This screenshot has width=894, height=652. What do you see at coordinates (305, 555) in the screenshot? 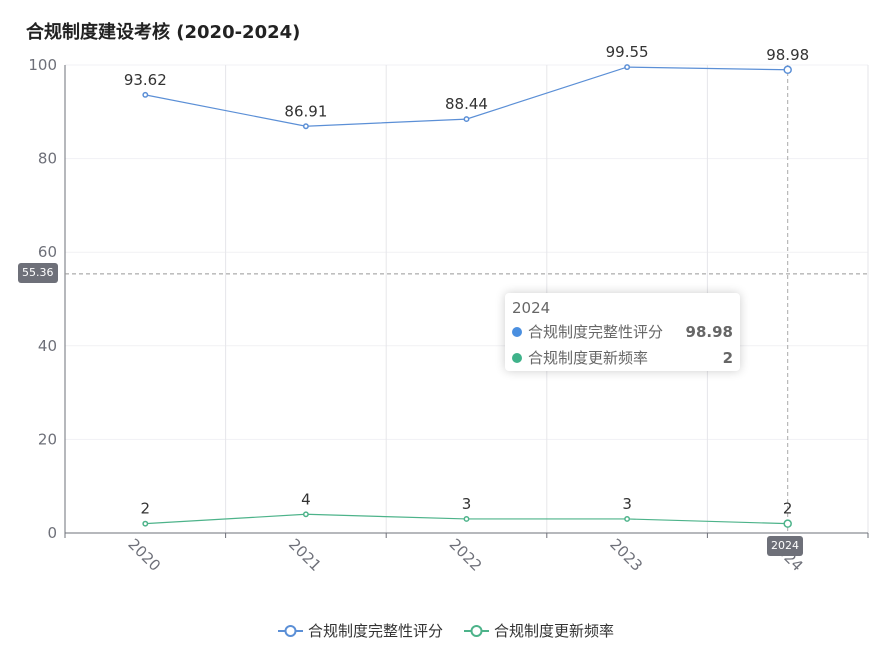
I see `x-tick-label: 2021` at bounding box center [305, 555].